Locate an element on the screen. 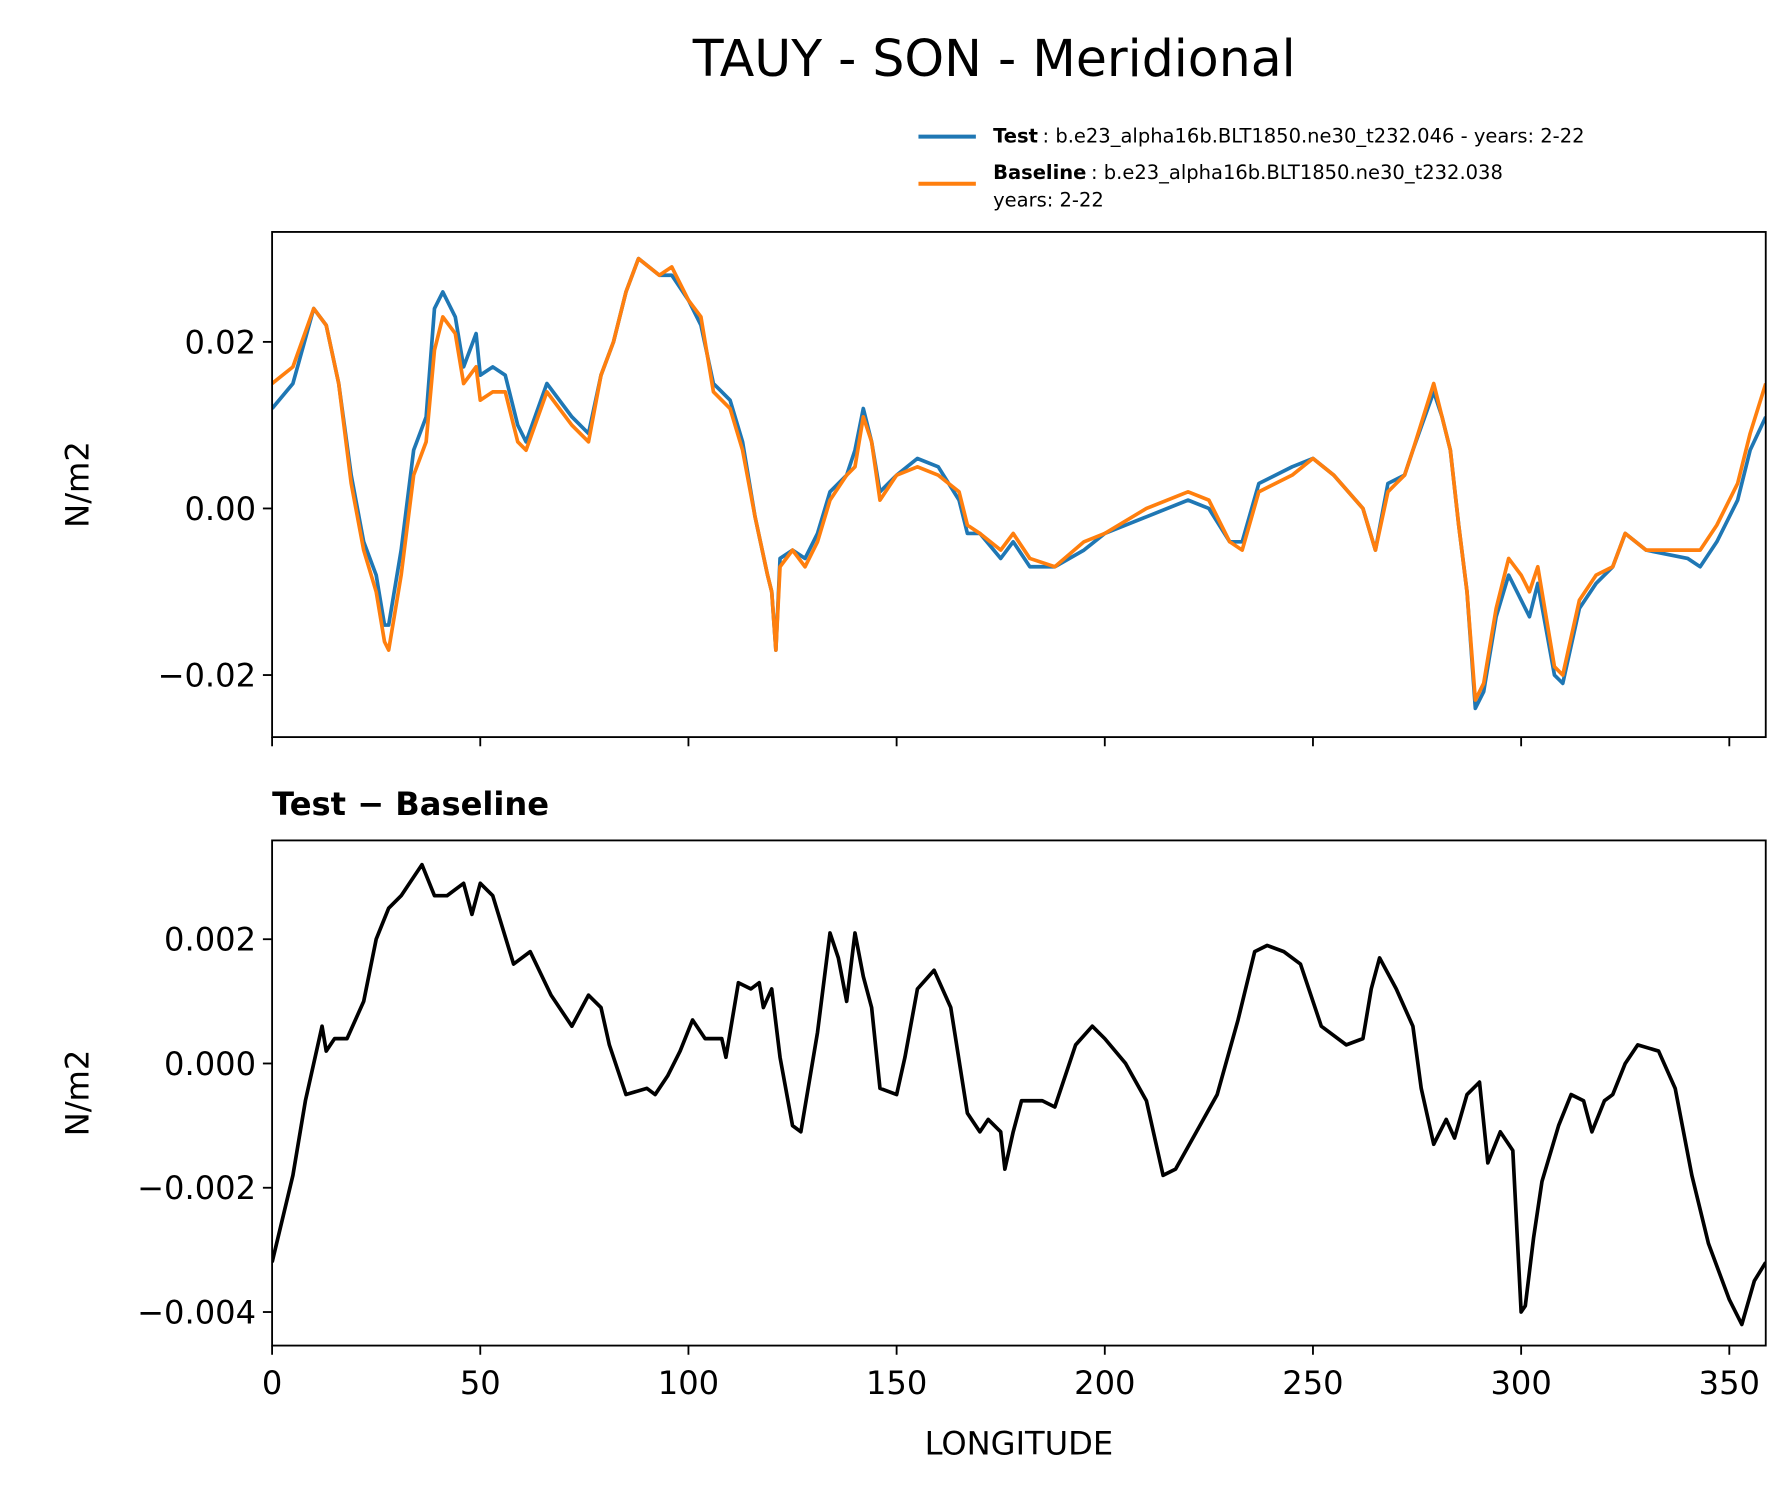 This screenshot has width=1791, height=1496. y-tick-label: 0.002 is located at coordinates (210, 940).